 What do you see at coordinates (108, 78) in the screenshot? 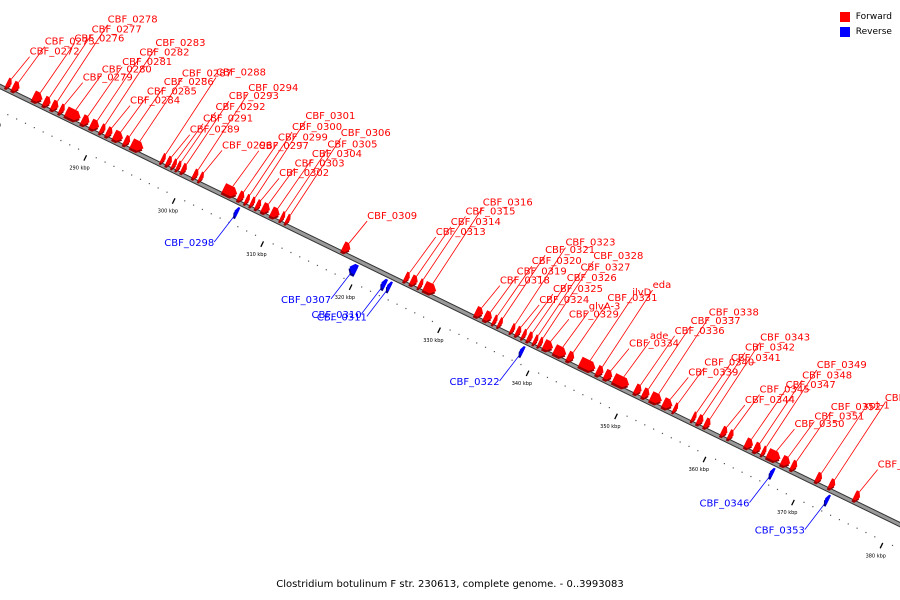
I see `gene-label: CBF_0279` at bounding box center [108, 78].